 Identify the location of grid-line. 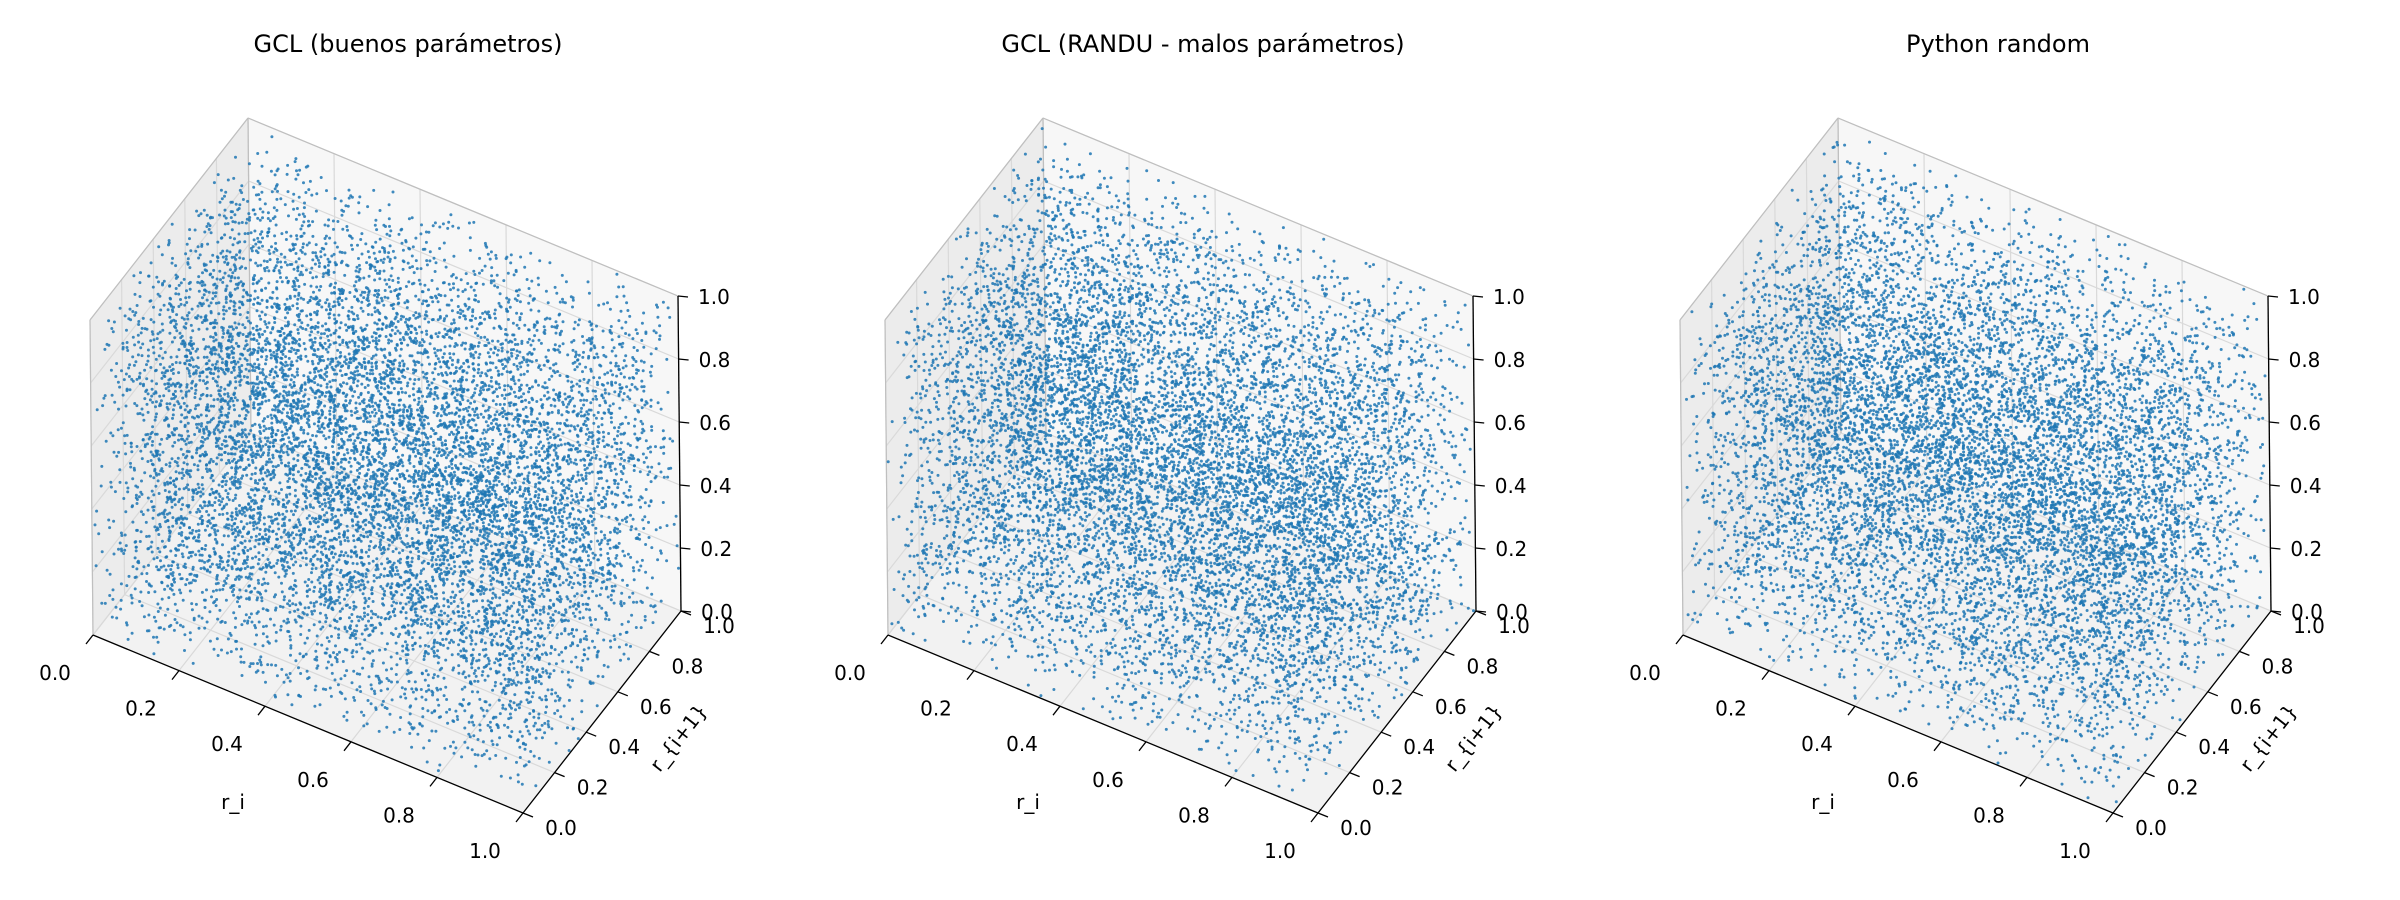
(464, 333).